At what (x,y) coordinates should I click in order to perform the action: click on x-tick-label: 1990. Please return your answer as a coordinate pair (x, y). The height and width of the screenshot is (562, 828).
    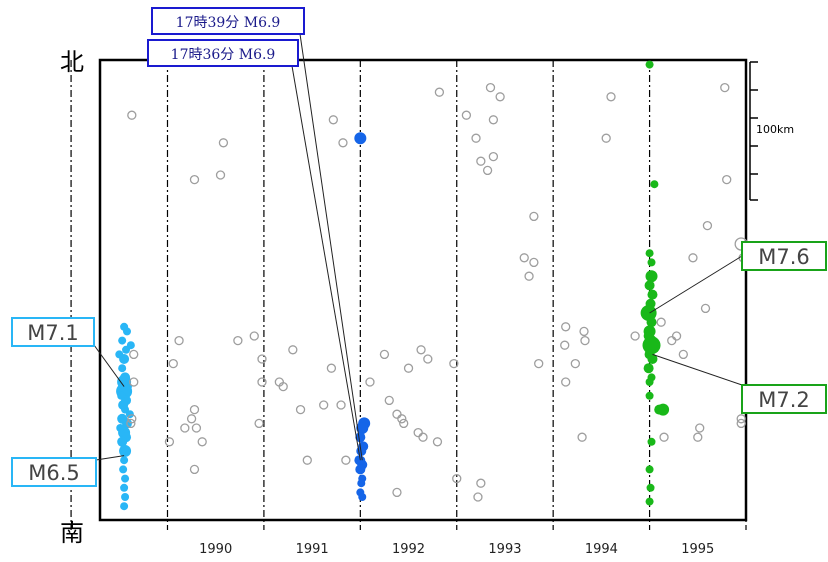
    Looking at the image, I should click on (215, 549).